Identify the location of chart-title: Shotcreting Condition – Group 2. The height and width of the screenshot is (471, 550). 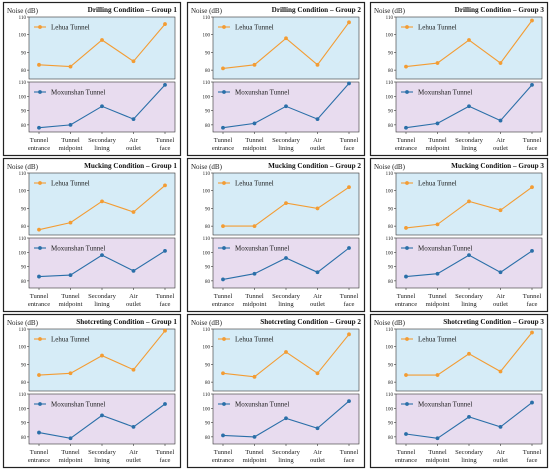
(310, 322).